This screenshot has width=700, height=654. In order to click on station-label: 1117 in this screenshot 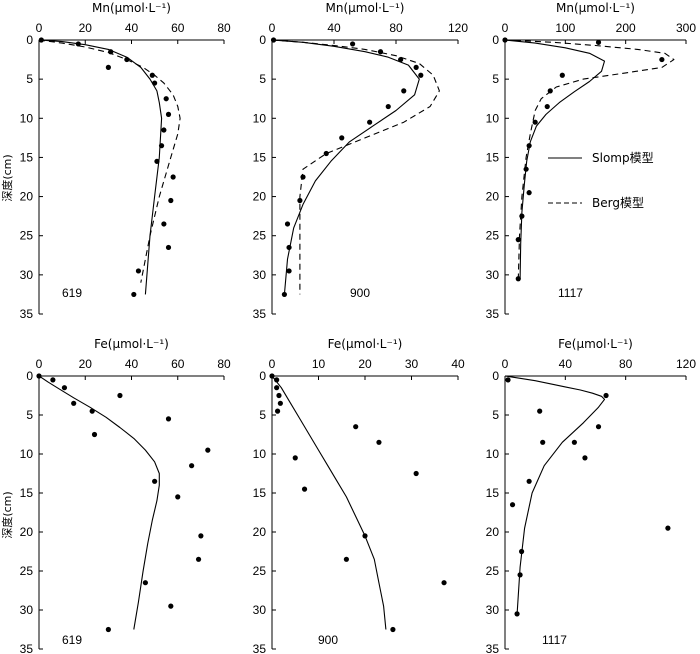, I will do `click(554, 640)`.